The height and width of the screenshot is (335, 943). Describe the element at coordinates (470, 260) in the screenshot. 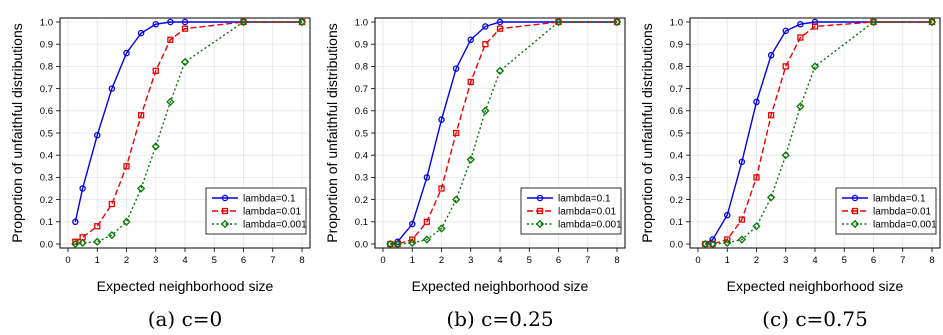

I see `x-tick-label: 3` at that location.